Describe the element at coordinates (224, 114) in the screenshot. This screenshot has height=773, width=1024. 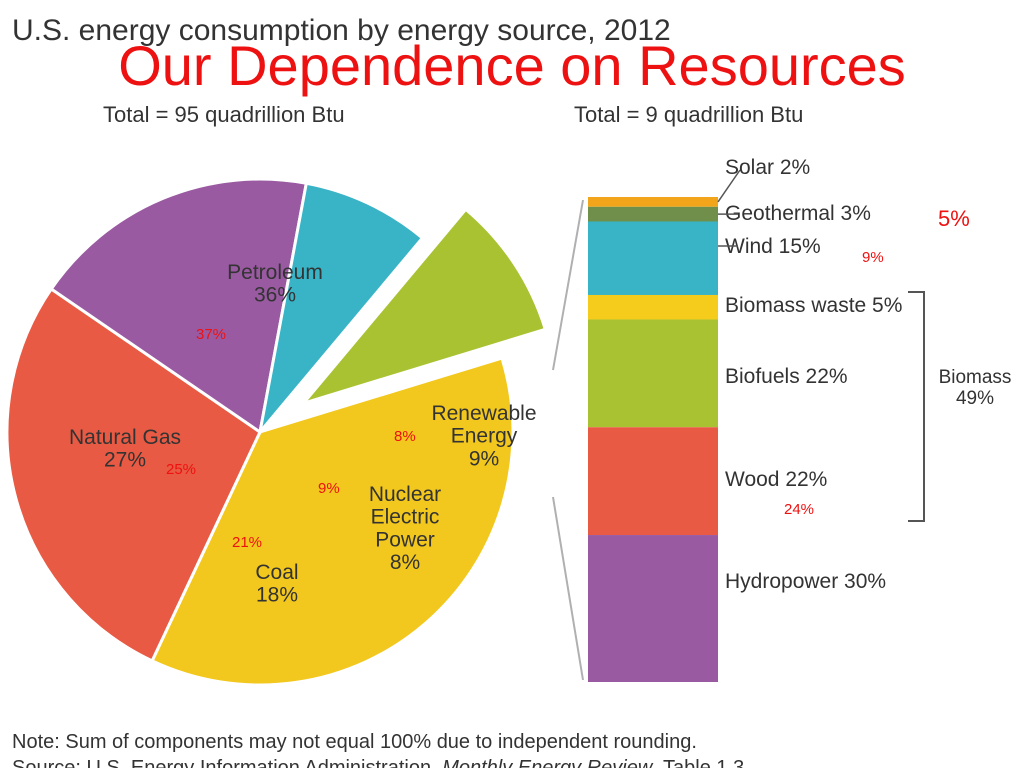
I see `pie-total-label: Total = 95 quadrillion Btu` at that location.